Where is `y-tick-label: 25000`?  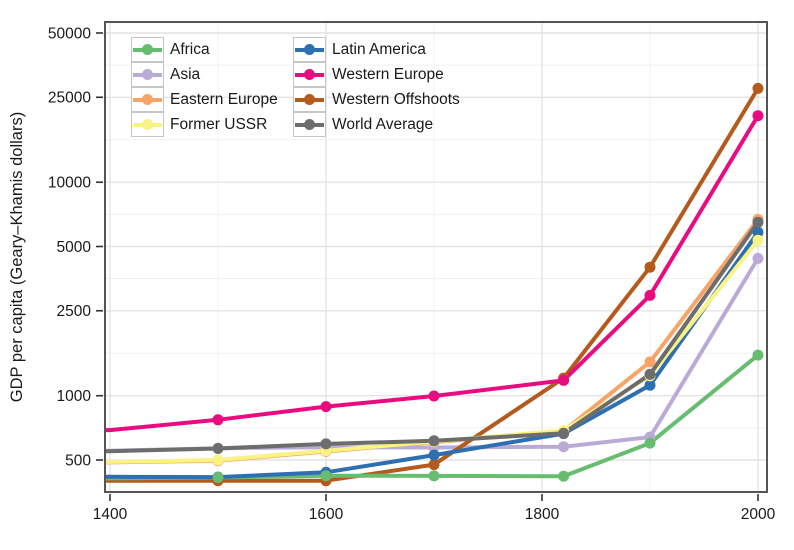
y-tick-label: 25000 is located at coordinates (69, 98).